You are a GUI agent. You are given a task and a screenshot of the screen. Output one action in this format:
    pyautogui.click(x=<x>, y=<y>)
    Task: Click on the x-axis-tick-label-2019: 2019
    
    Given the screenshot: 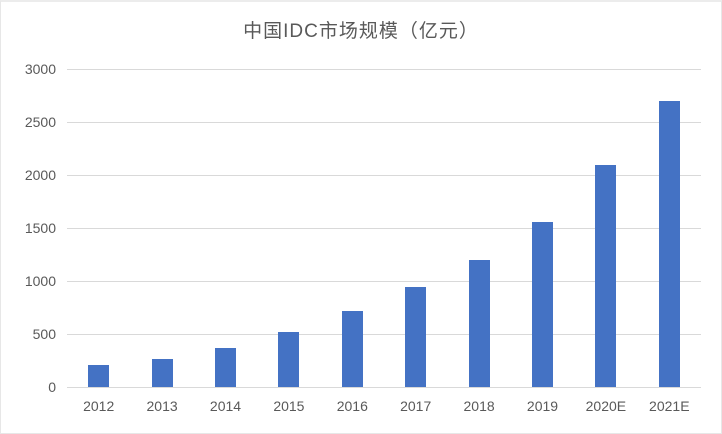 What is the action you would take?
    pyautogui.click(x=542, y=406)
    